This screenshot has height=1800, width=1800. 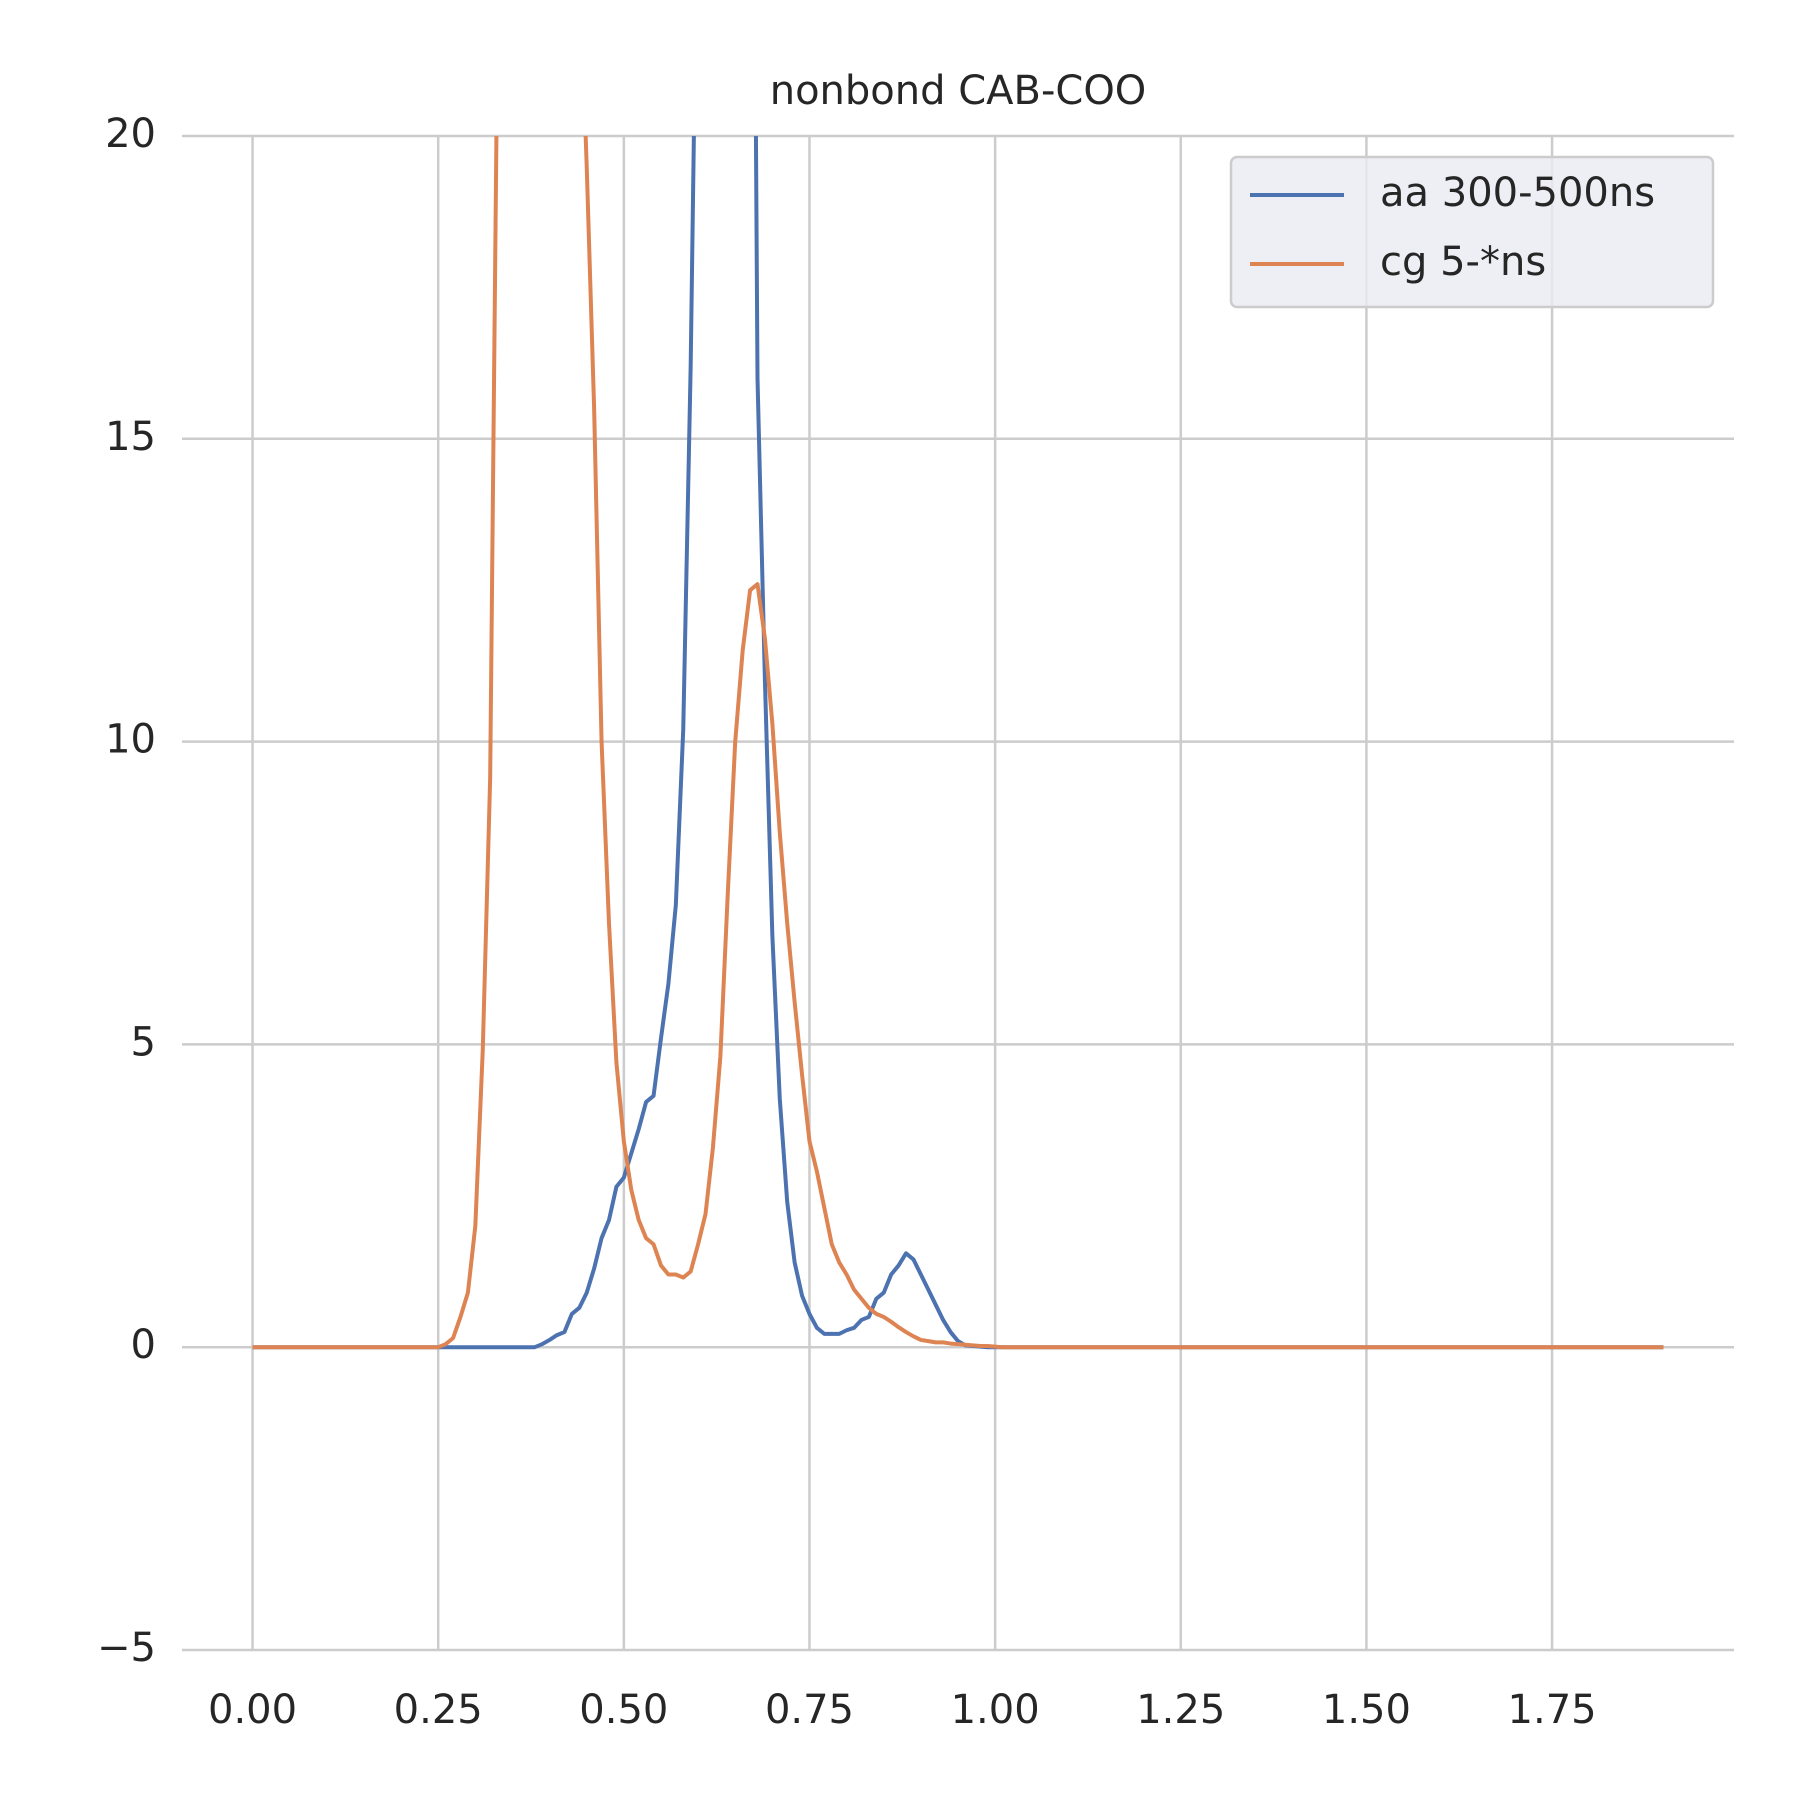 I want to click on x-tick-label: 0.75, so click(x=809, y=1710).